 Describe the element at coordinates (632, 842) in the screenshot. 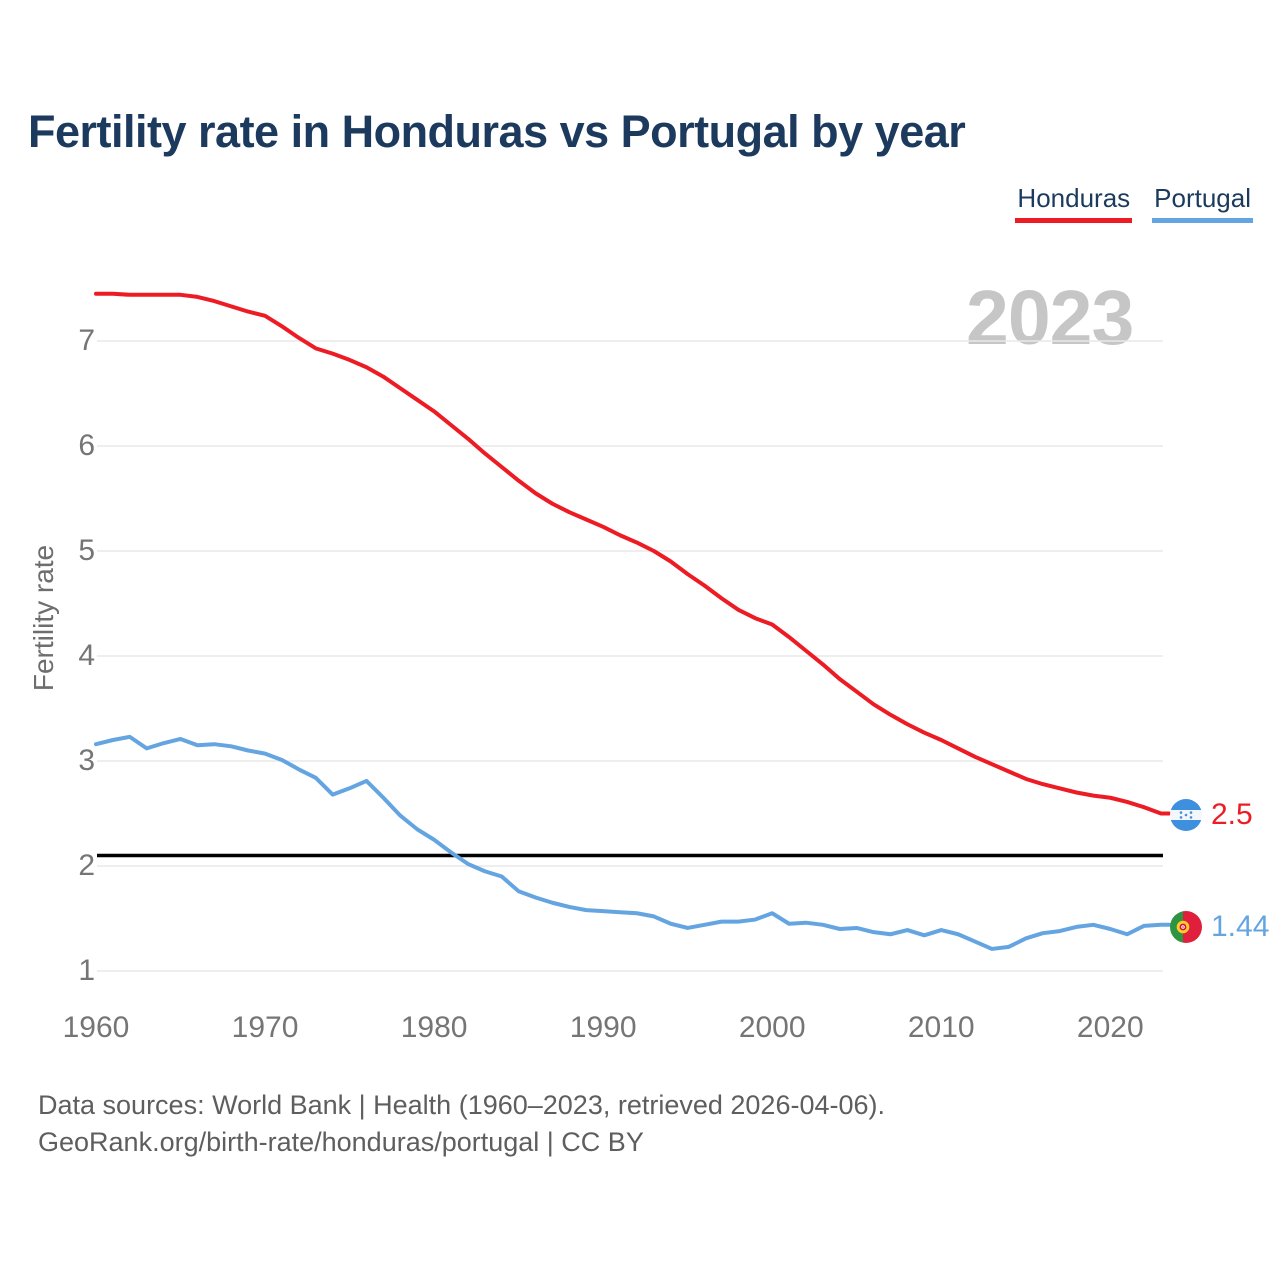

I see `series-line-portugal` at that location.